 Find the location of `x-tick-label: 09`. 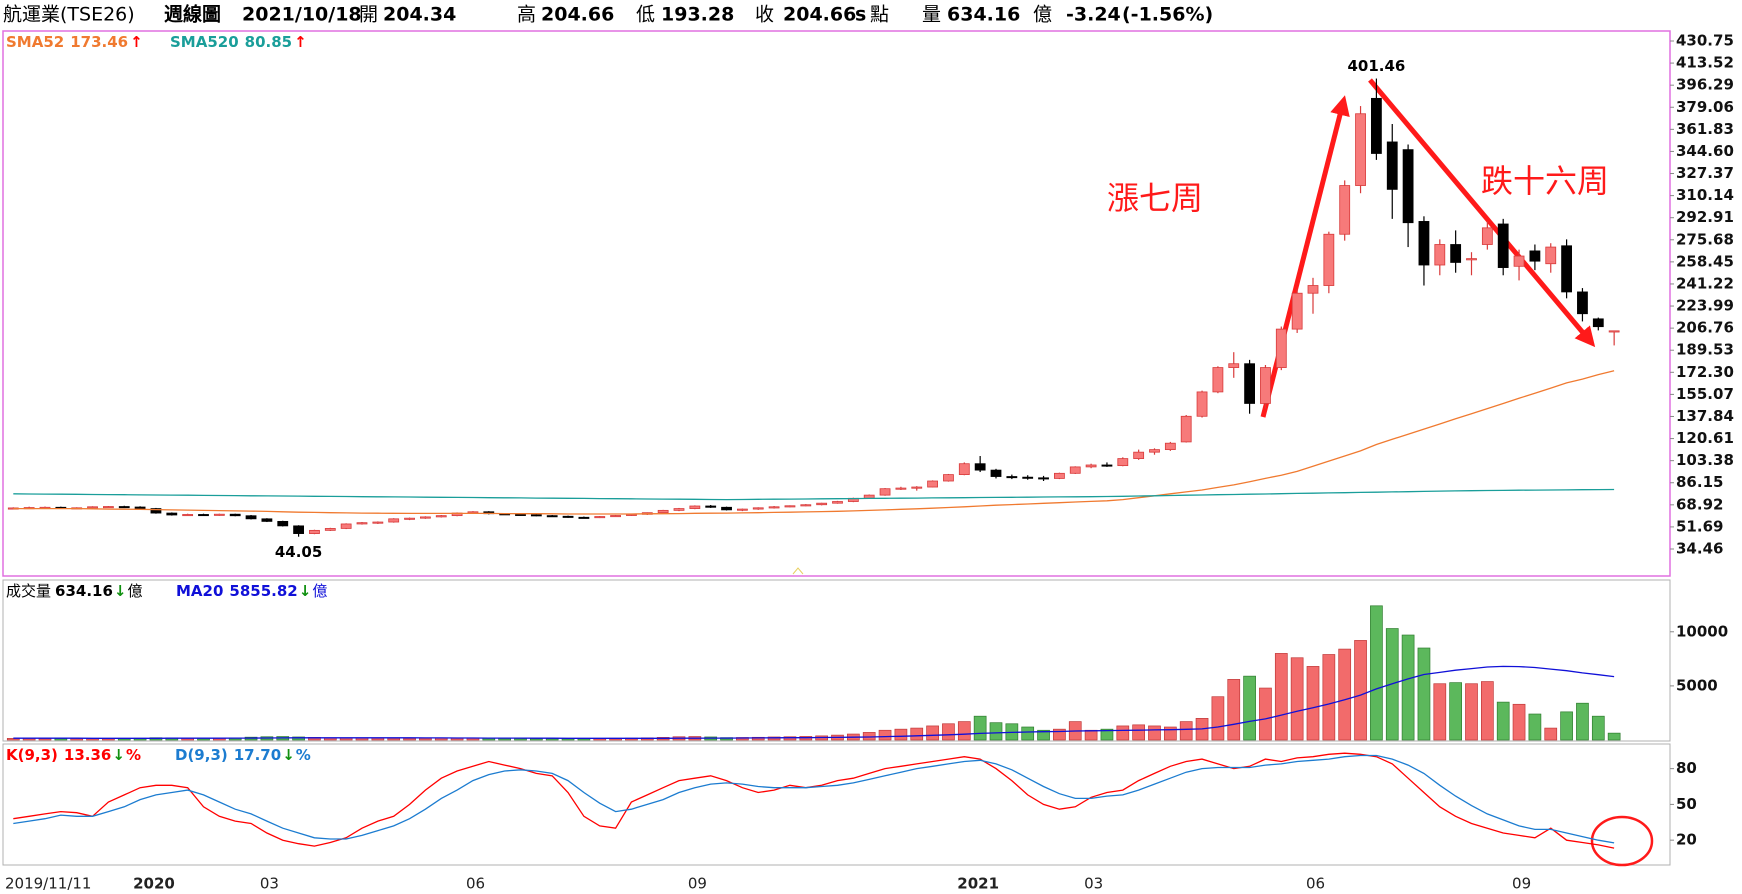

x-tick-label: 09 is located at coordinates (697, 884).